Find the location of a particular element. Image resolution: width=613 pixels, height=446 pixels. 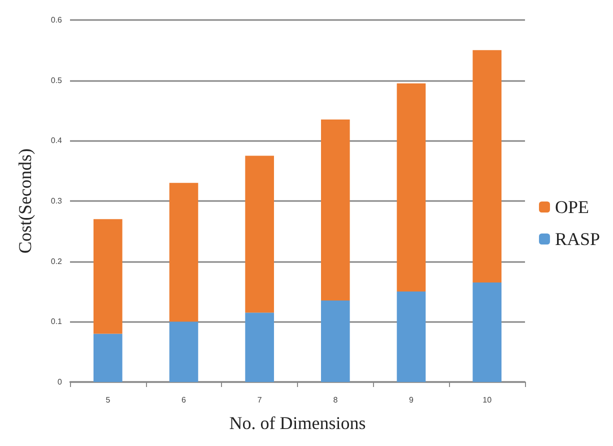

y-tick-label: 0.4 is located at coordinates (56, 141).